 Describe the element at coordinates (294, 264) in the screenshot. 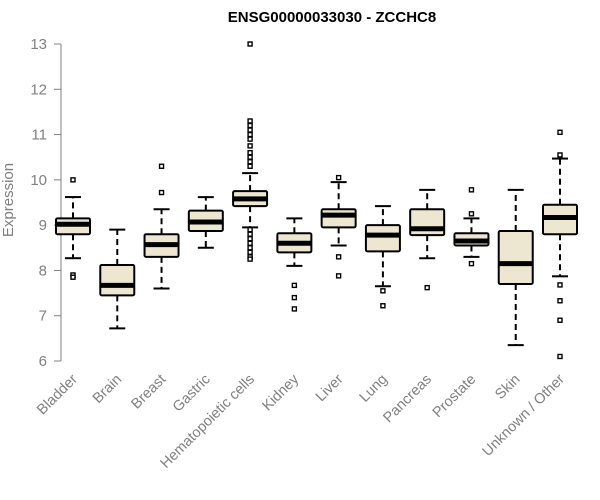

I see `box-kidney` at that location.